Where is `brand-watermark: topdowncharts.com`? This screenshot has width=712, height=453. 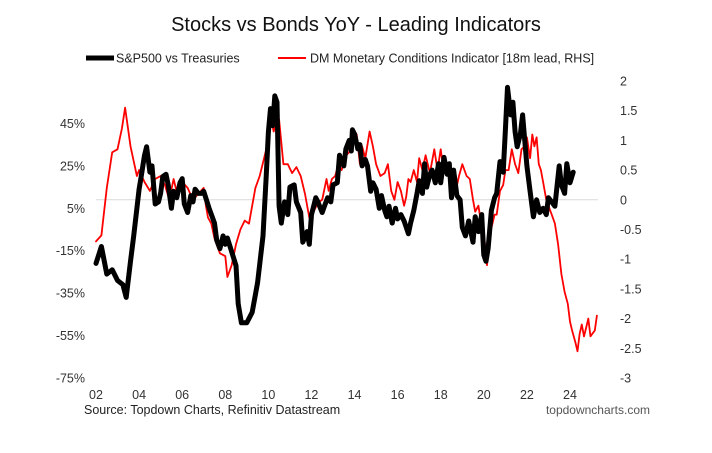 brand-watermark: topdowncharts.com is located at coordinates (598, 410).